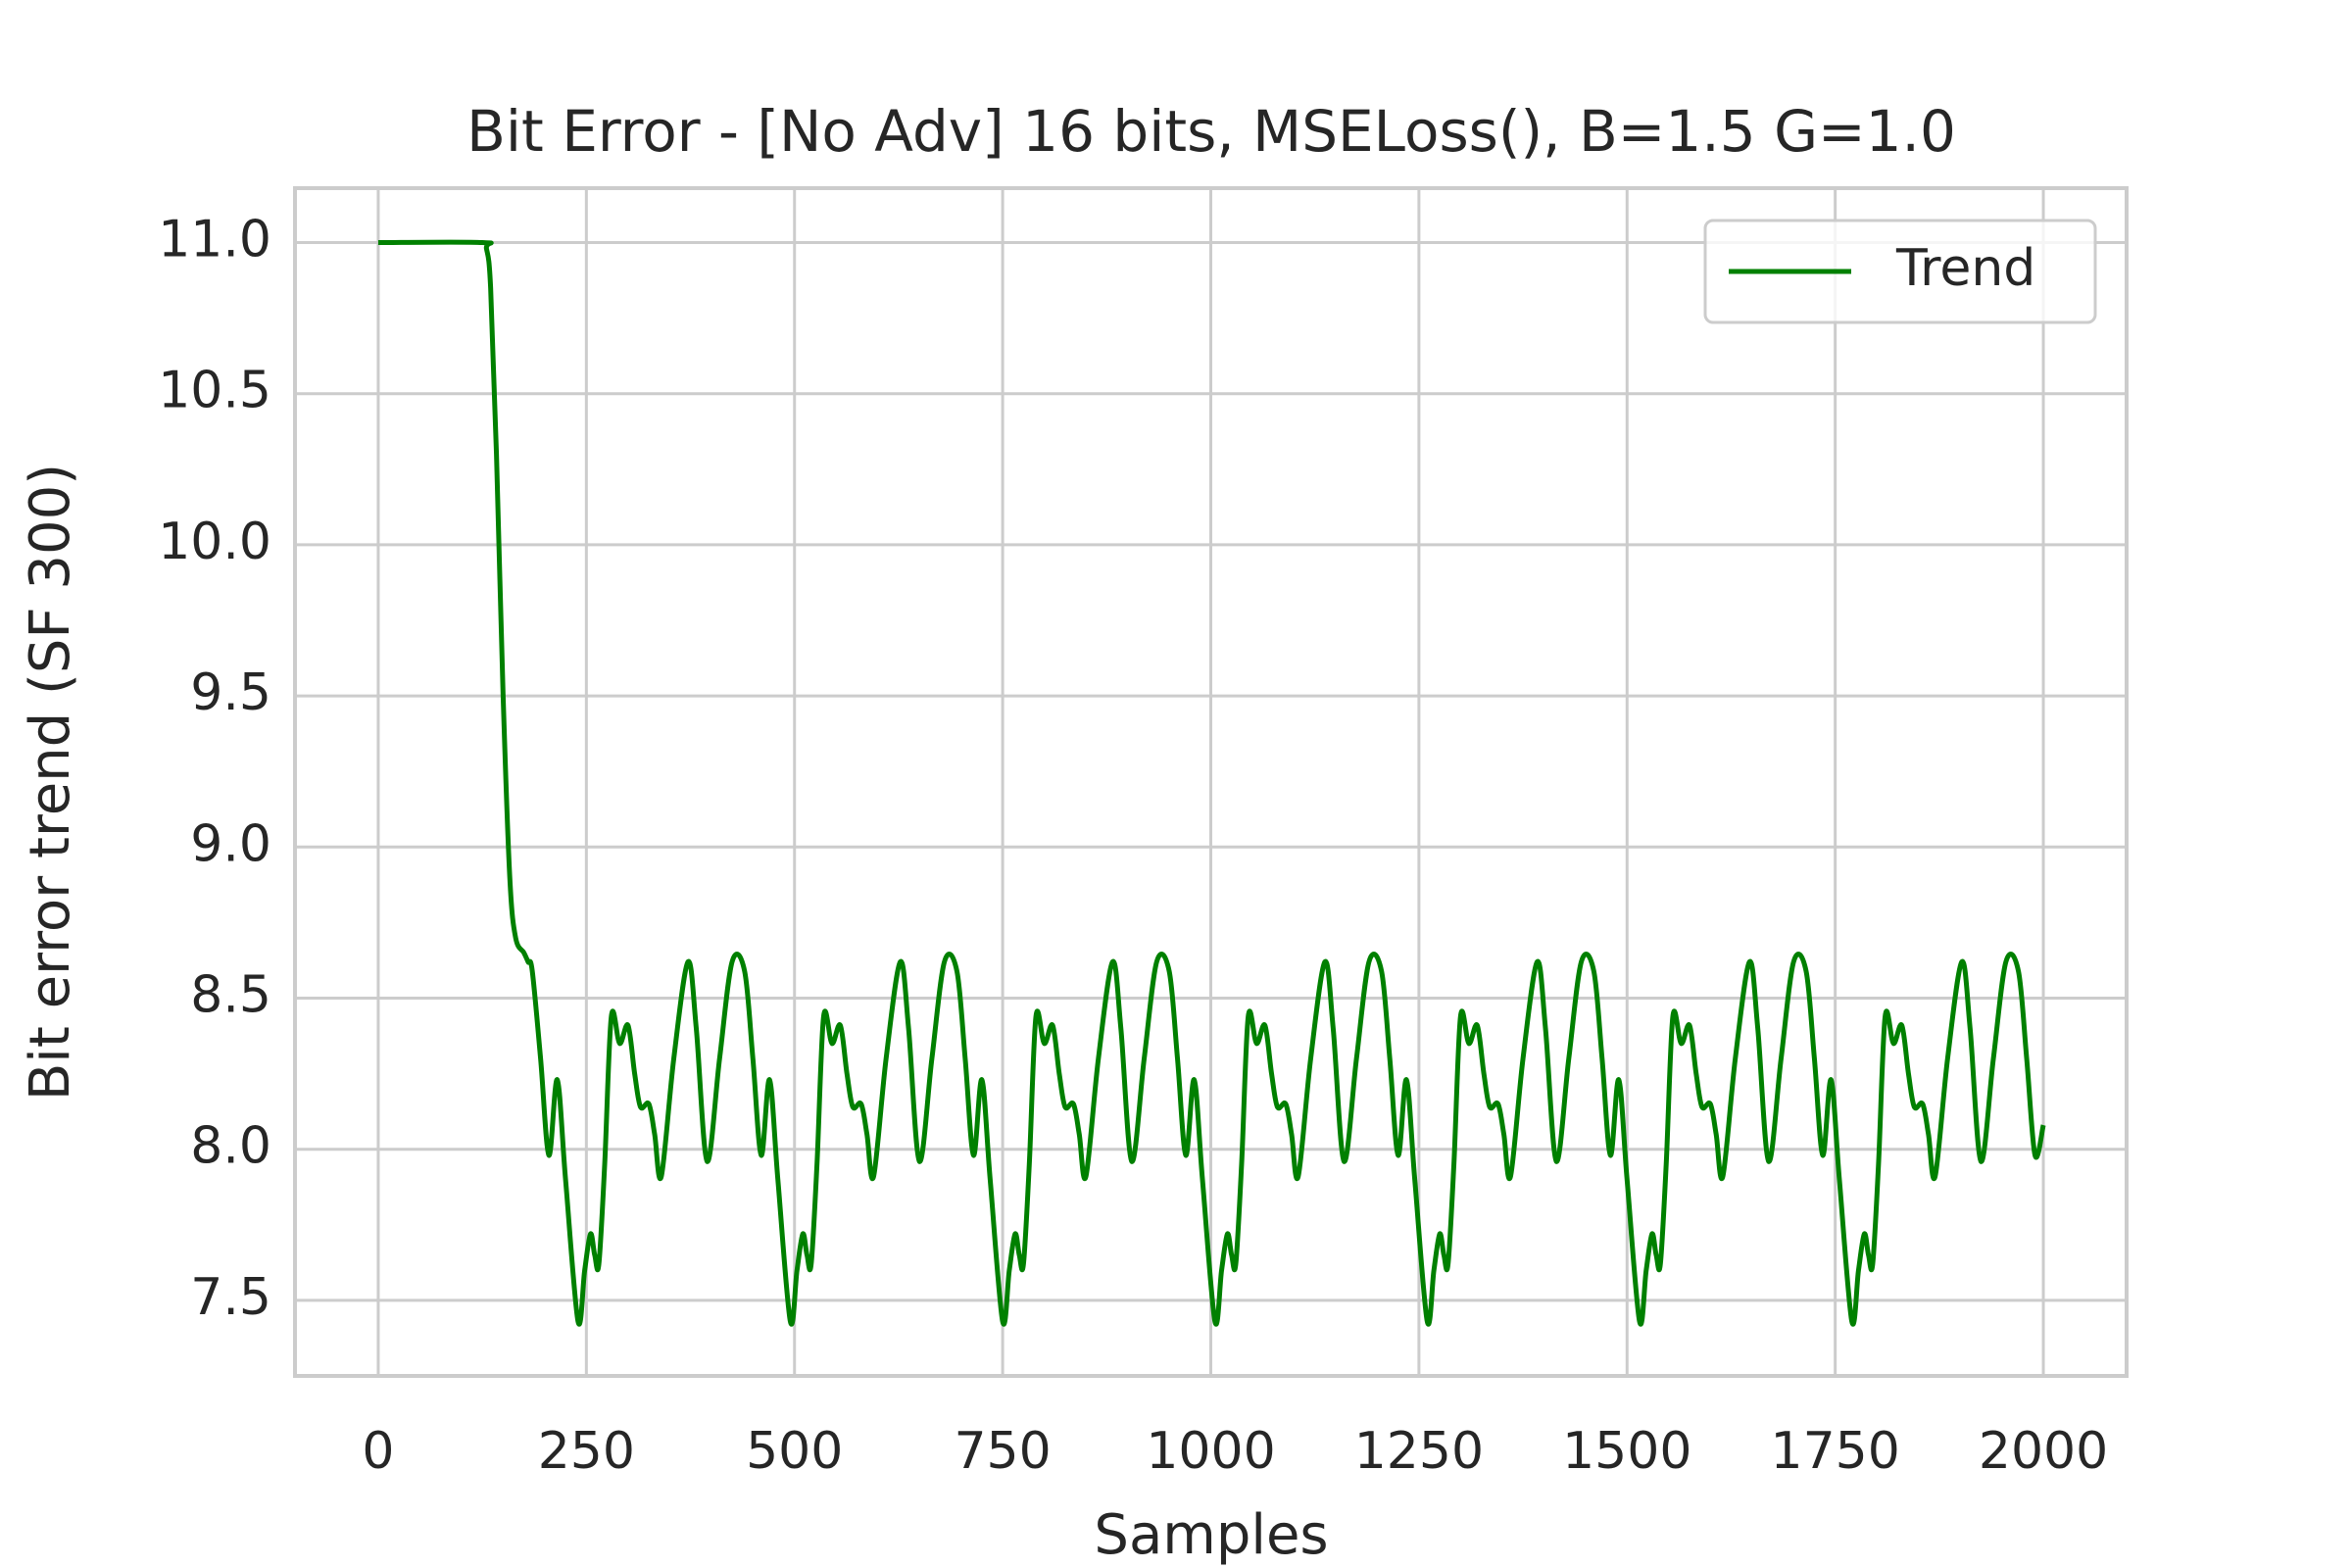 The height and width of the screenshot is (1568, 2352). I want to click on x-tick-label: 250, so click(586, 1451).